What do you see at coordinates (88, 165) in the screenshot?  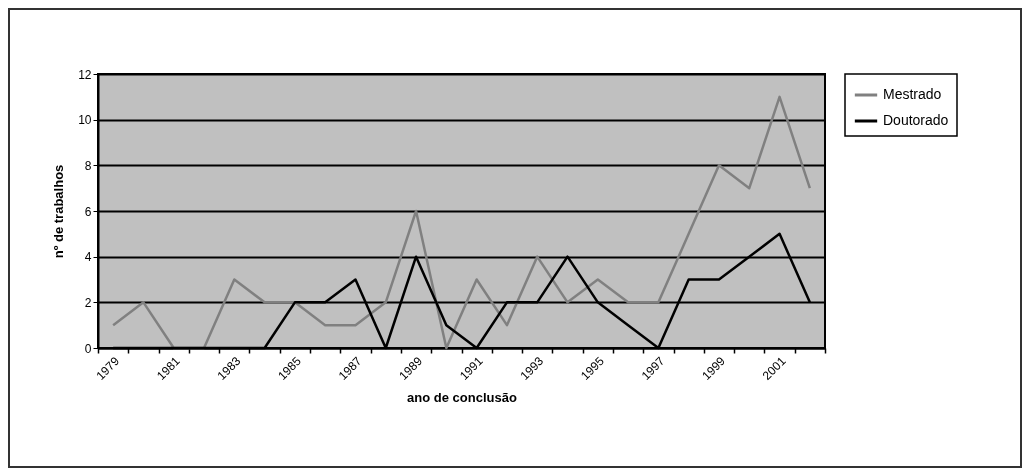 I see `y-tick-label: 8` at bounding box center [88, 165].